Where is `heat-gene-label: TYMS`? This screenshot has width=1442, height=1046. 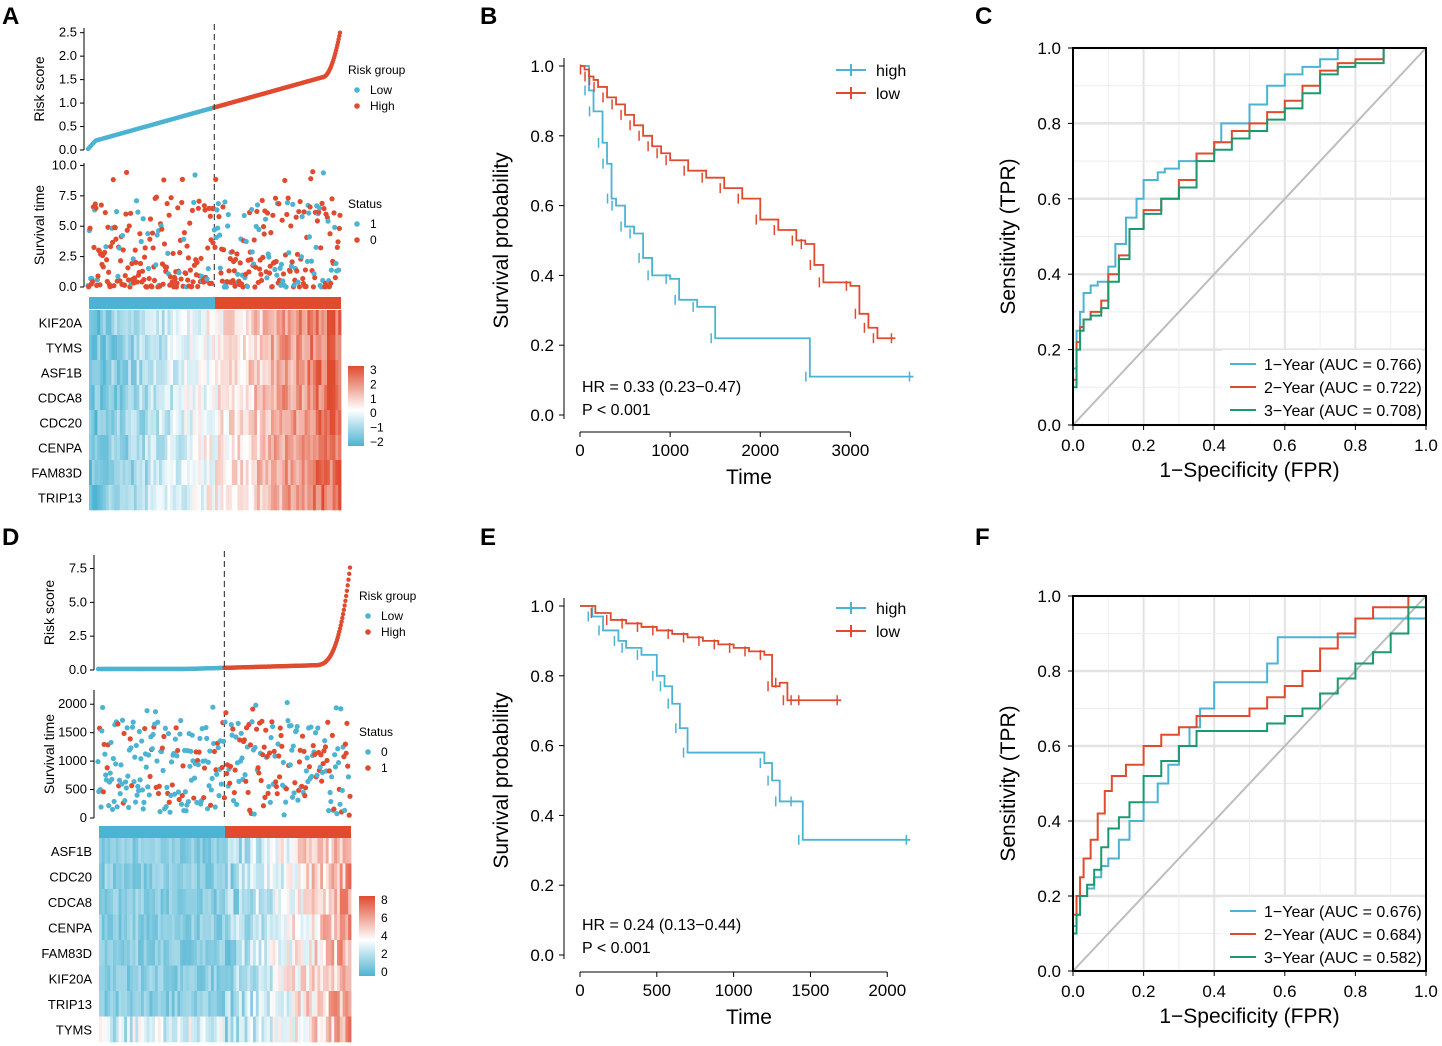 heat-gene-label: TYMS is located at coordinates (74, 1029).